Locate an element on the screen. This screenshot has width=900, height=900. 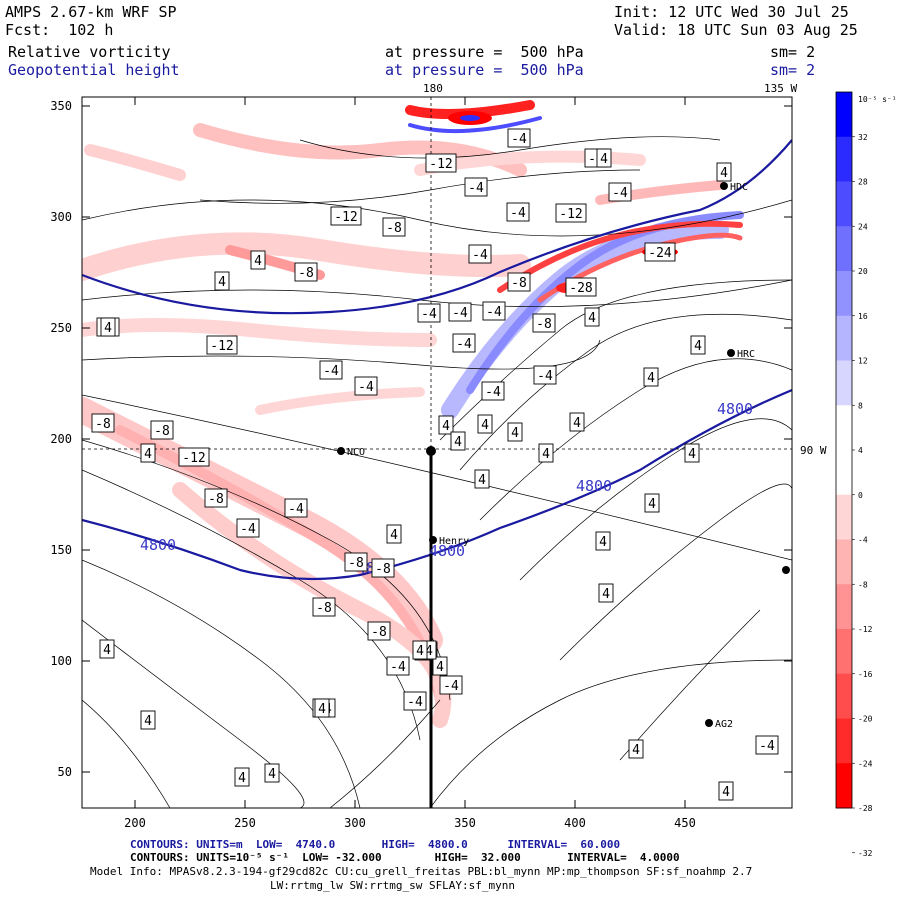
y-tick-label: 250 is located at coordinates (61, 328).